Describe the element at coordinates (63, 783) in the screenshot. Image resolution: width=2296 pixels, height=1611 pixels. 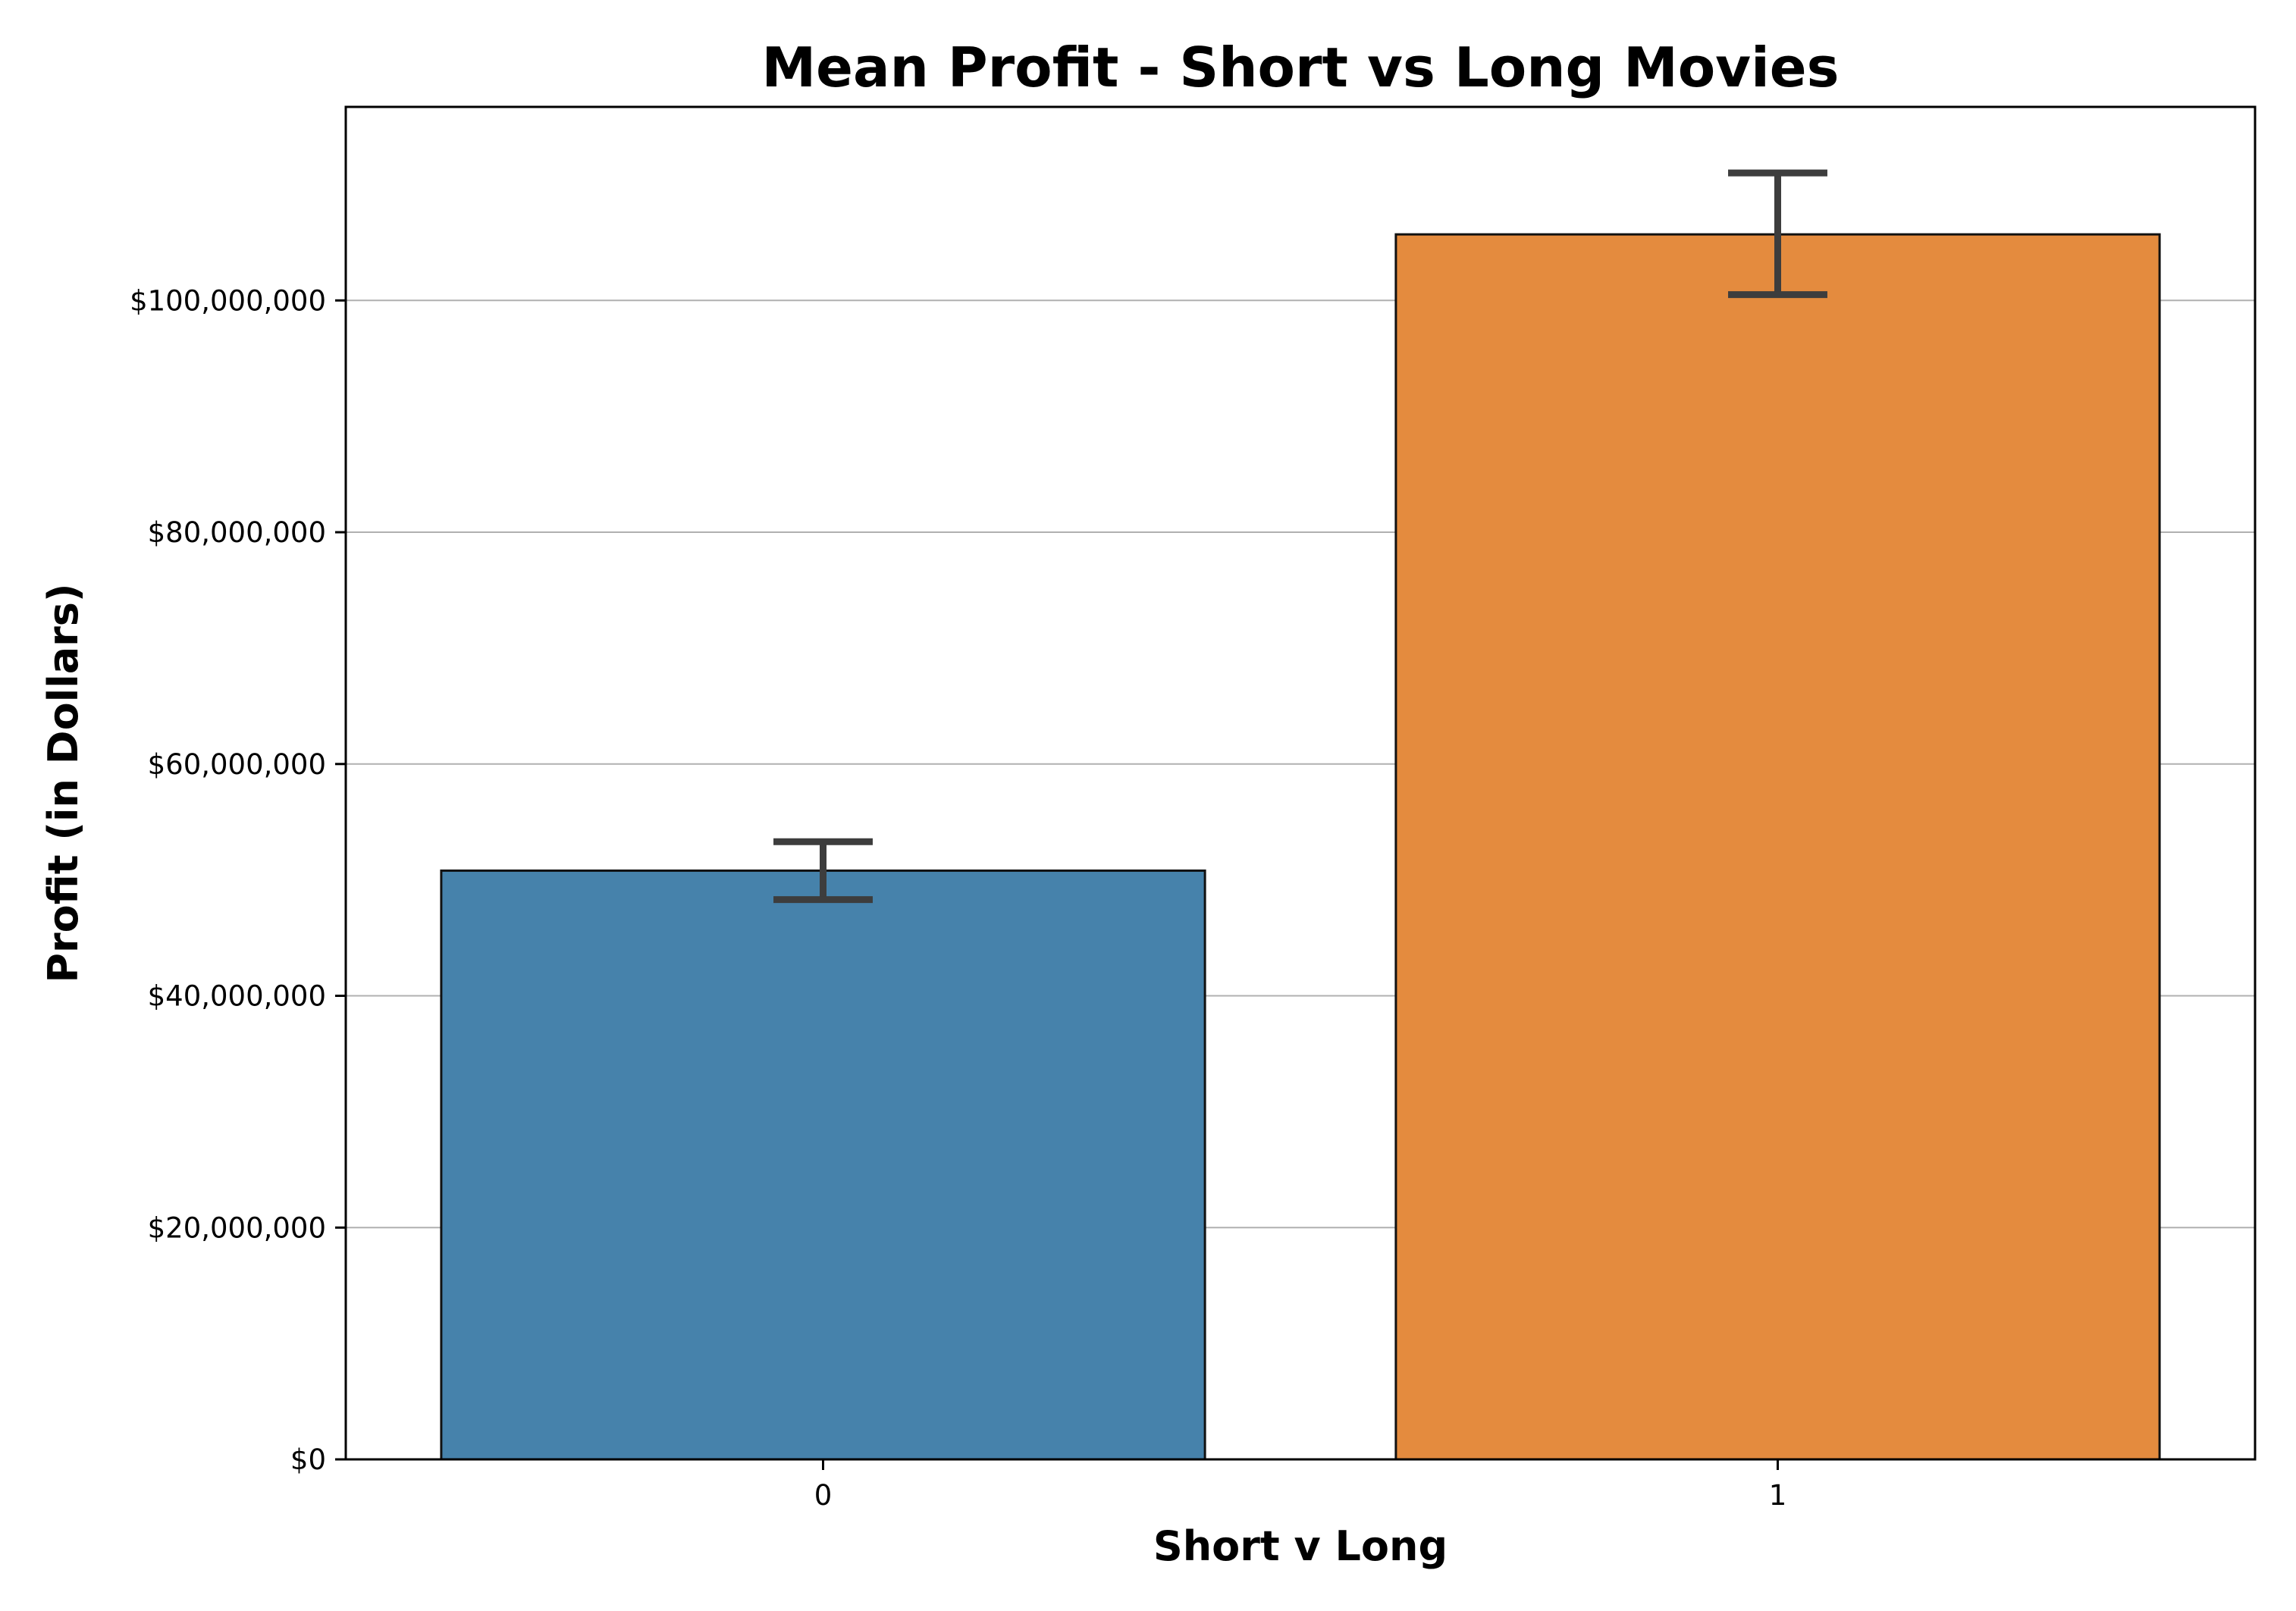
I see `y-axis-label: Profit (in Dollars)` at that location.